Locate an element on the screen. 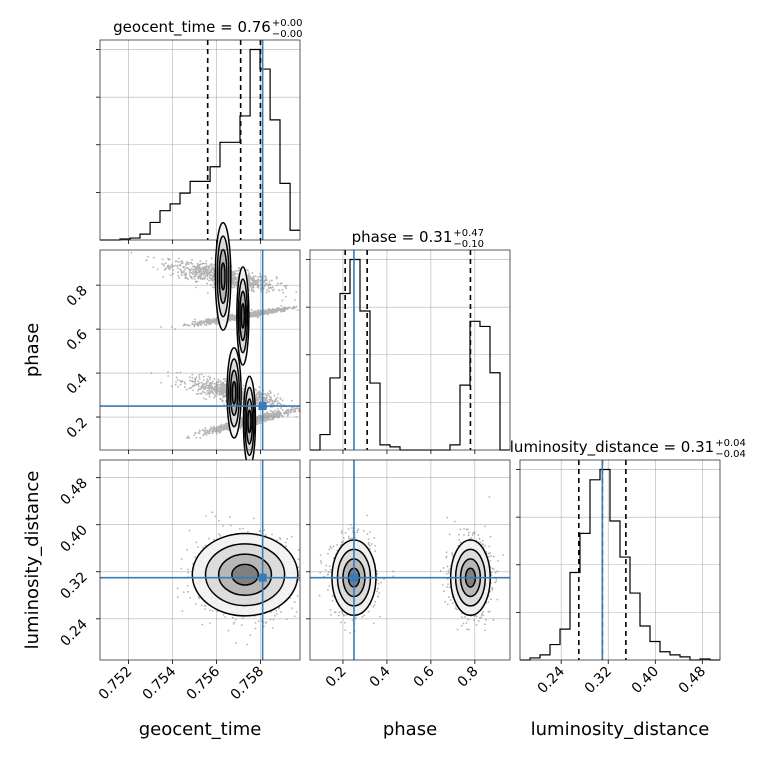 The image size is (760, 760). scatter-panel-phase-luminosity_distance is located at coordinates (410, 560).